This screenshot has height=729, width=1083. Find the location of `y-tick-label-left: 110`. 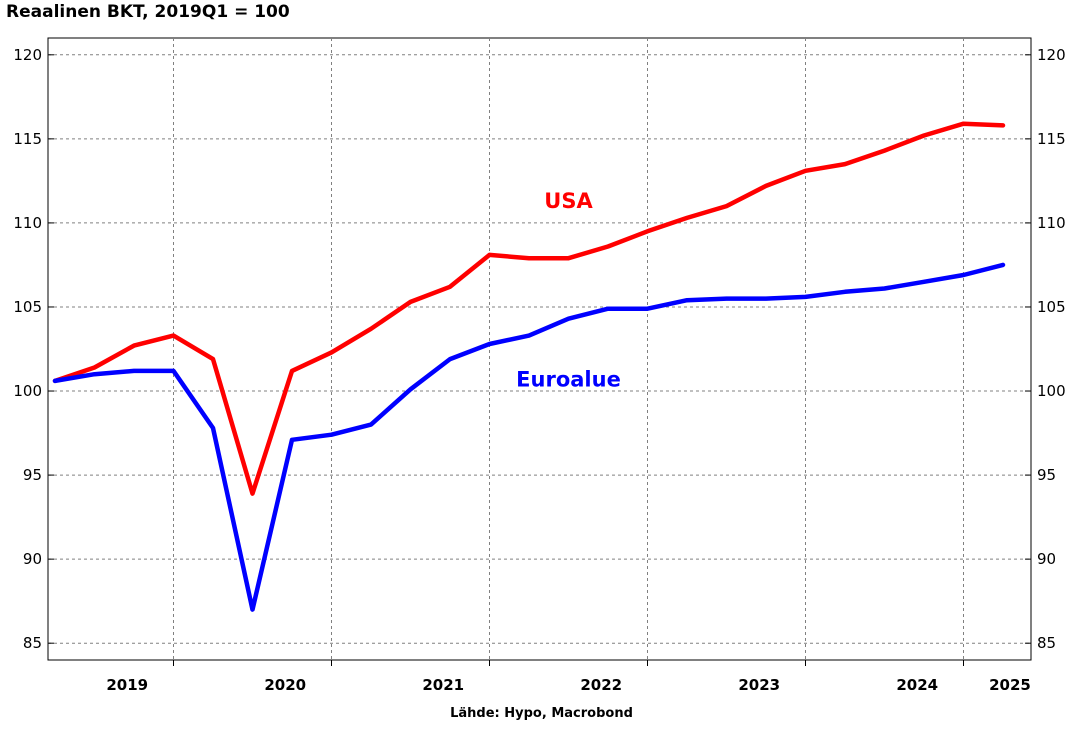

y-tick-label-left: 110 is located at coordinates (27, 223).